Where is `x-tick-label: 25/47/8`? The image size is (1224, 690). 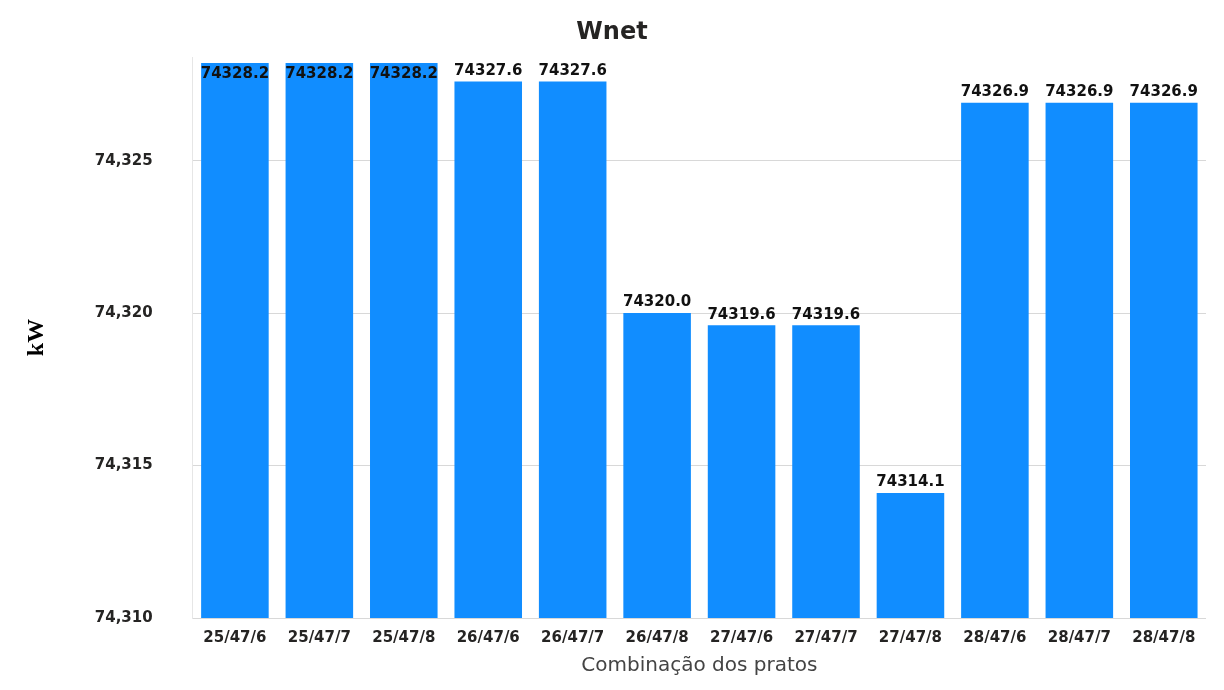 x-tick-label: 25/47/8 is located at coordinates (404, 636).